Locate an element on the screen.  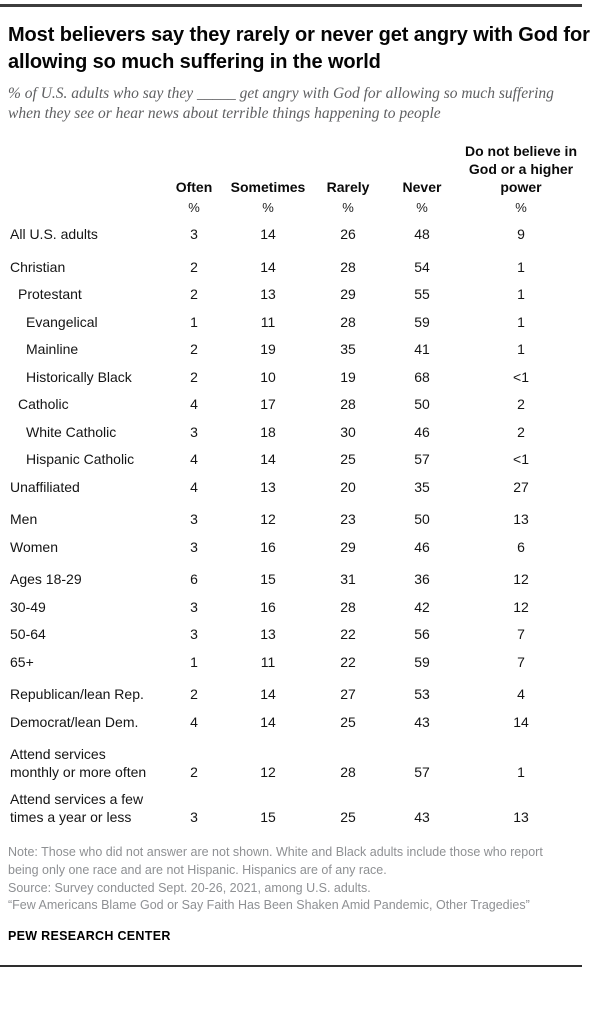
column-header-sometimes: Sometimes is located at coordinates (268, 186).